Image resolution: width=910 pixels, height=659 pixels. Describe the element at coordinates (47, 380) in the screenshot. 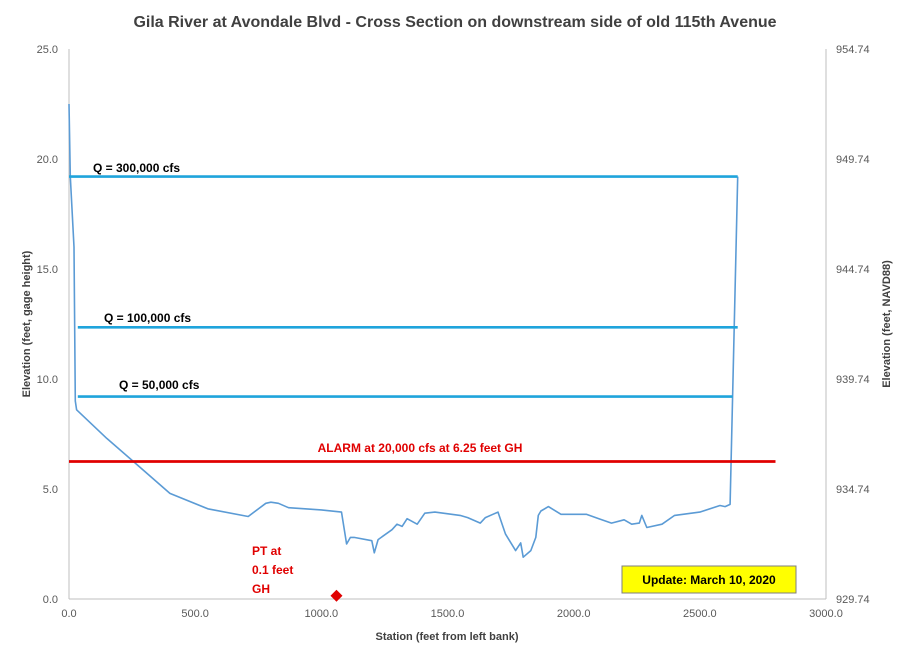

I see `y-tick-label: 10.0` at that location.